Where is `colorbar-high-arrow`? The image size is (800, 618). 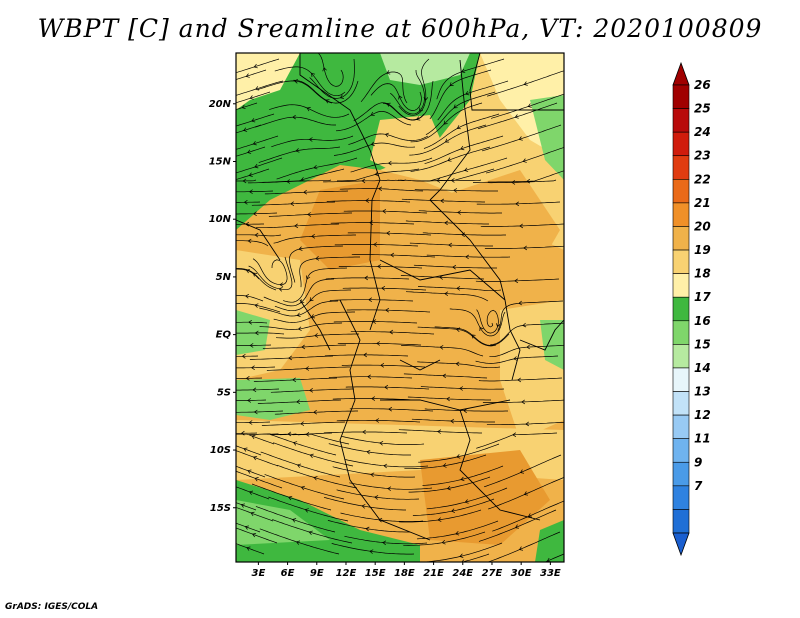
colorbar-high-arrow is located at coordinates (681, 73).